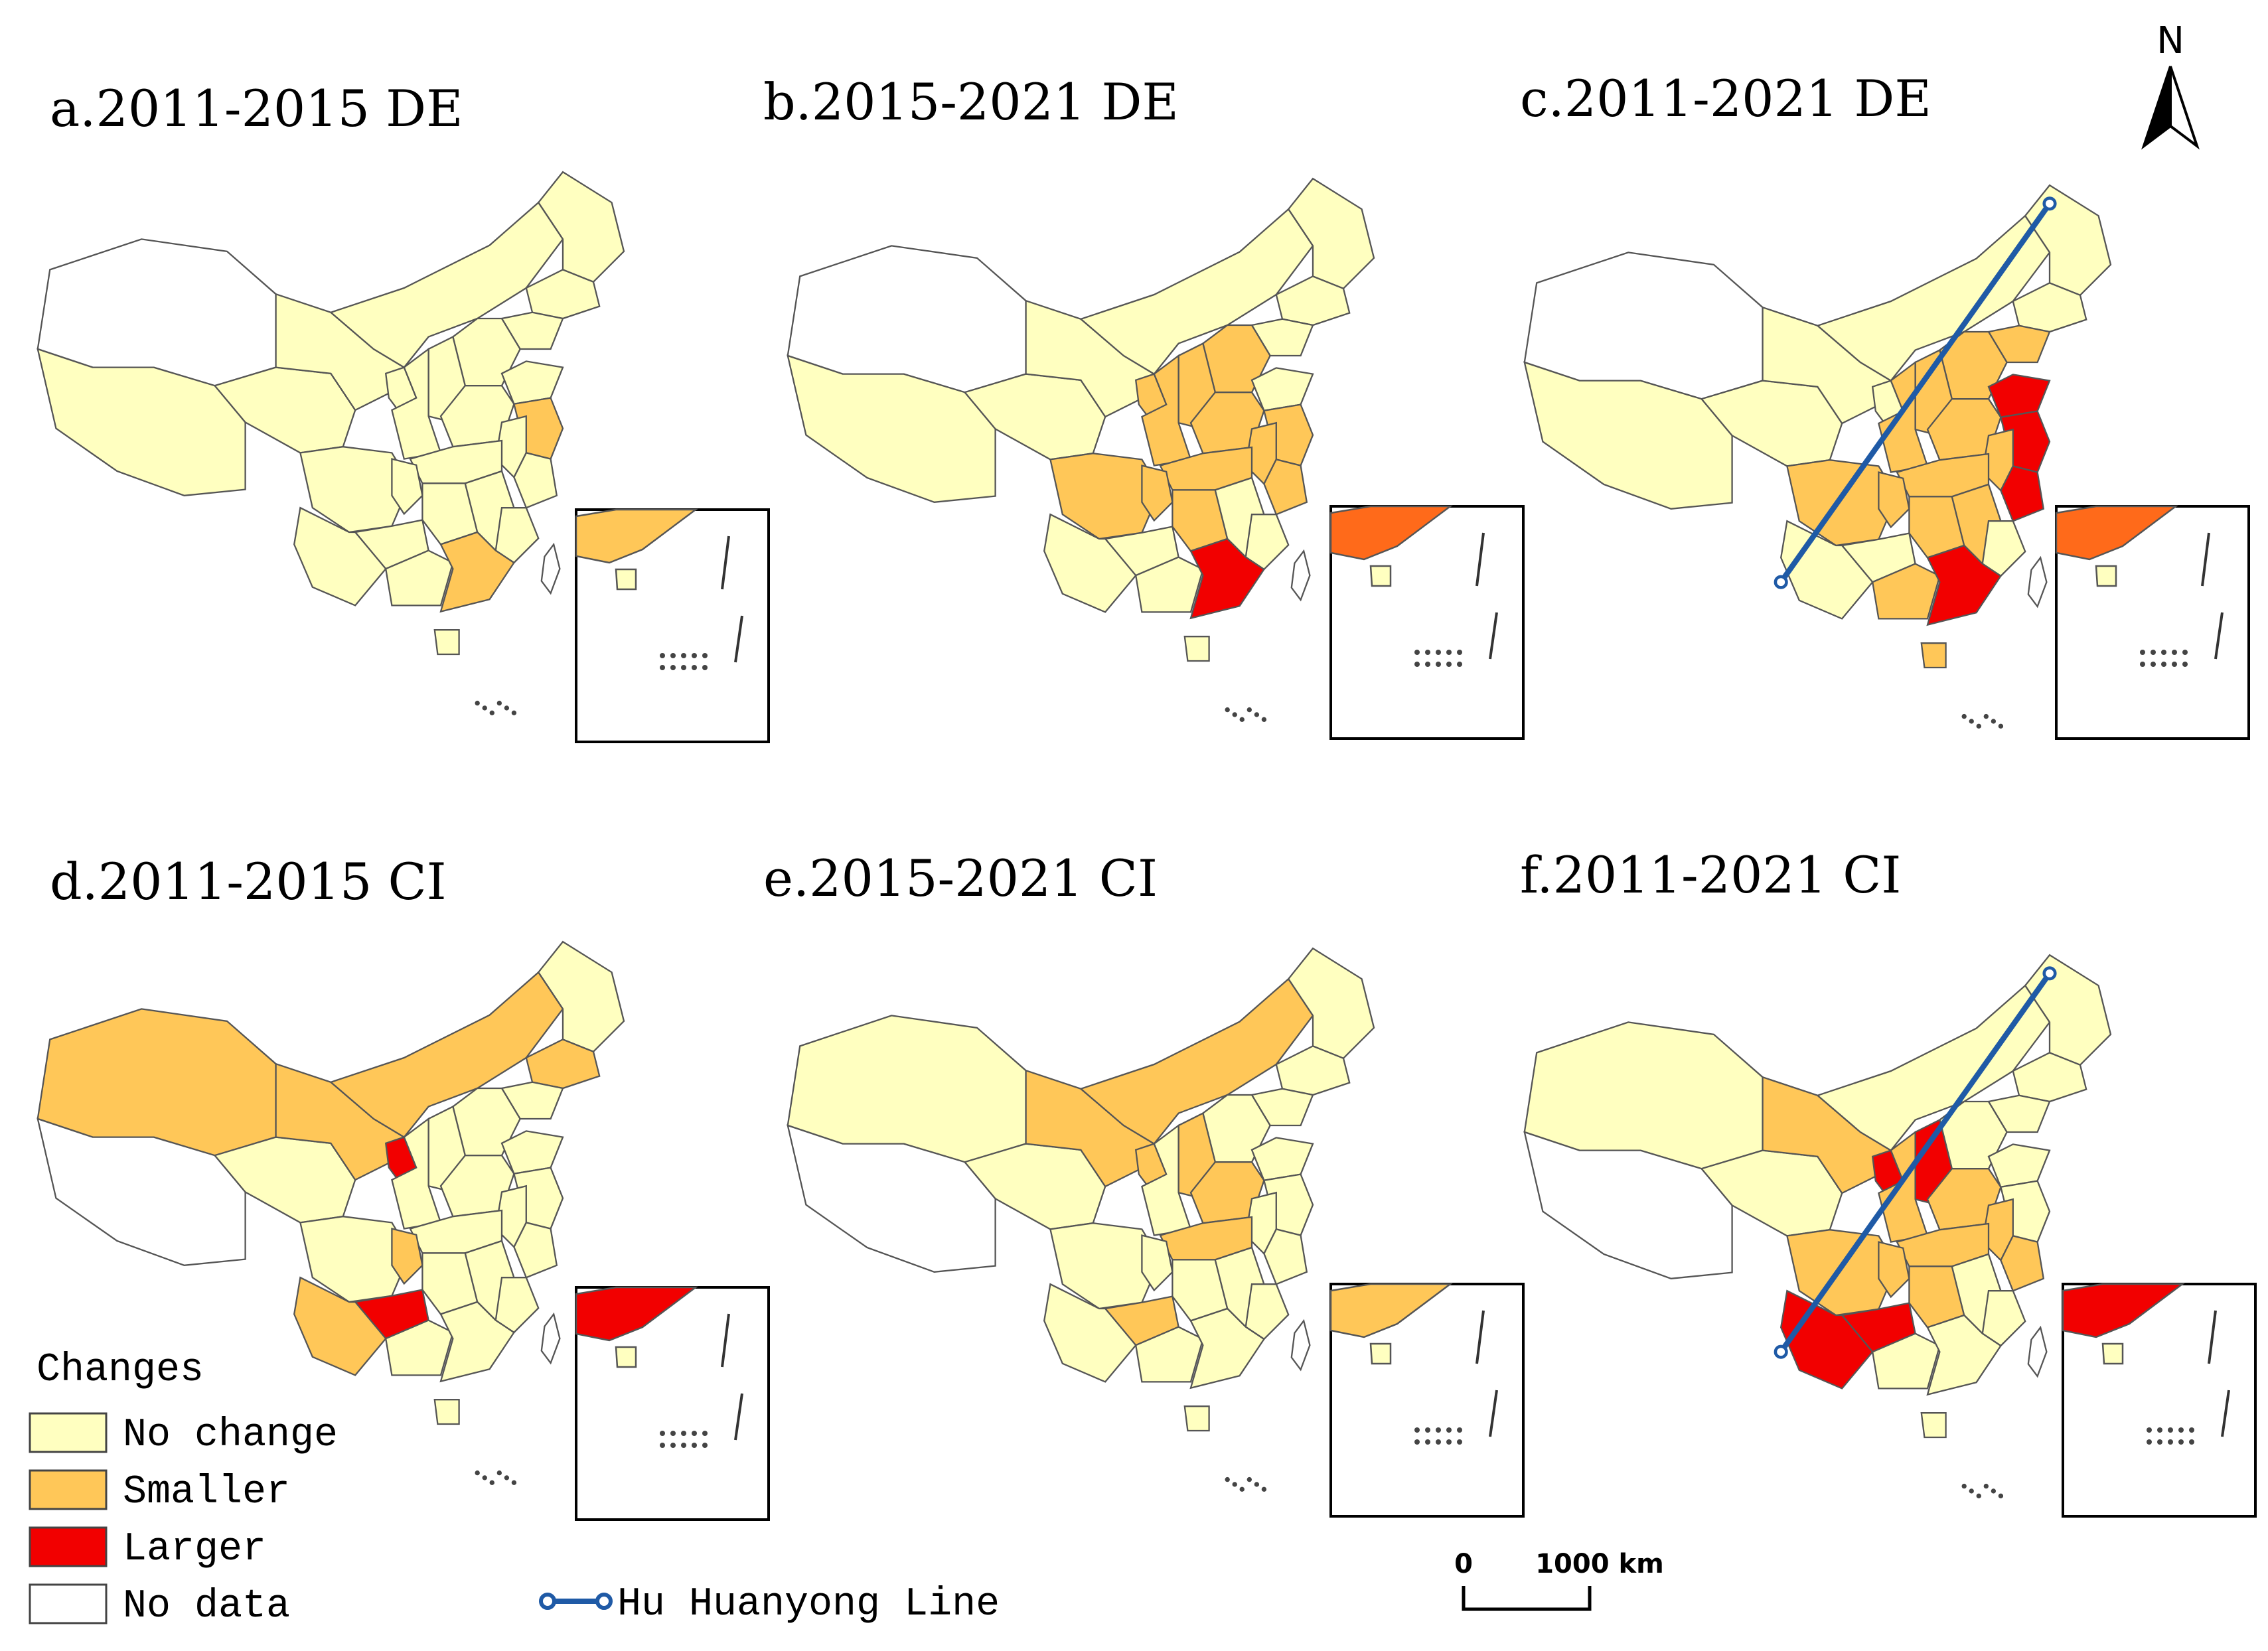 This screenshot has height=1651, width=2268. I want to click on legend-label: No change, so click(230, 1435).